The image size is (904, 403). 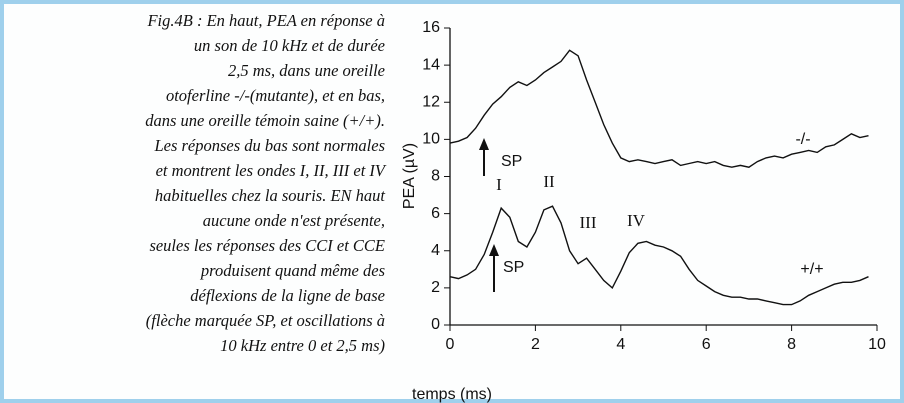 What do you see at coordinates (435, 213) in the screenshot?
I see `y-tick-label: 6` at bounding box center [435, 213].